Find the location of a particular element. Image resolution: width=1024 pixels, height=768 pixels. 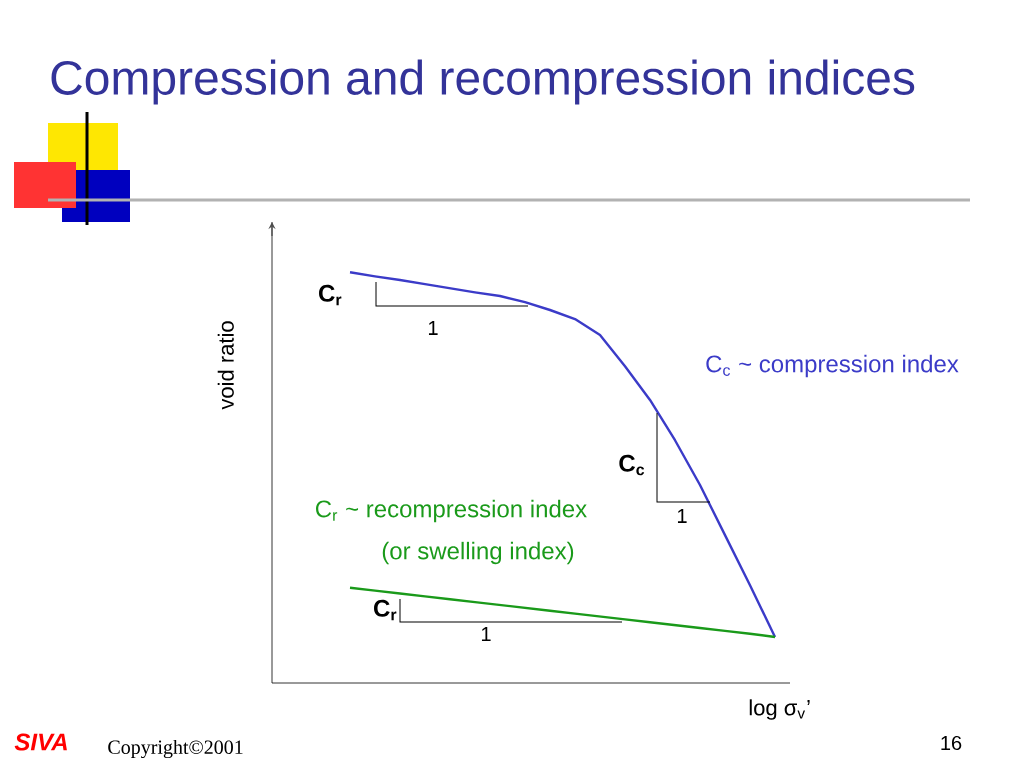

text: Copyright©2001 is located at coordinates (175, 749).